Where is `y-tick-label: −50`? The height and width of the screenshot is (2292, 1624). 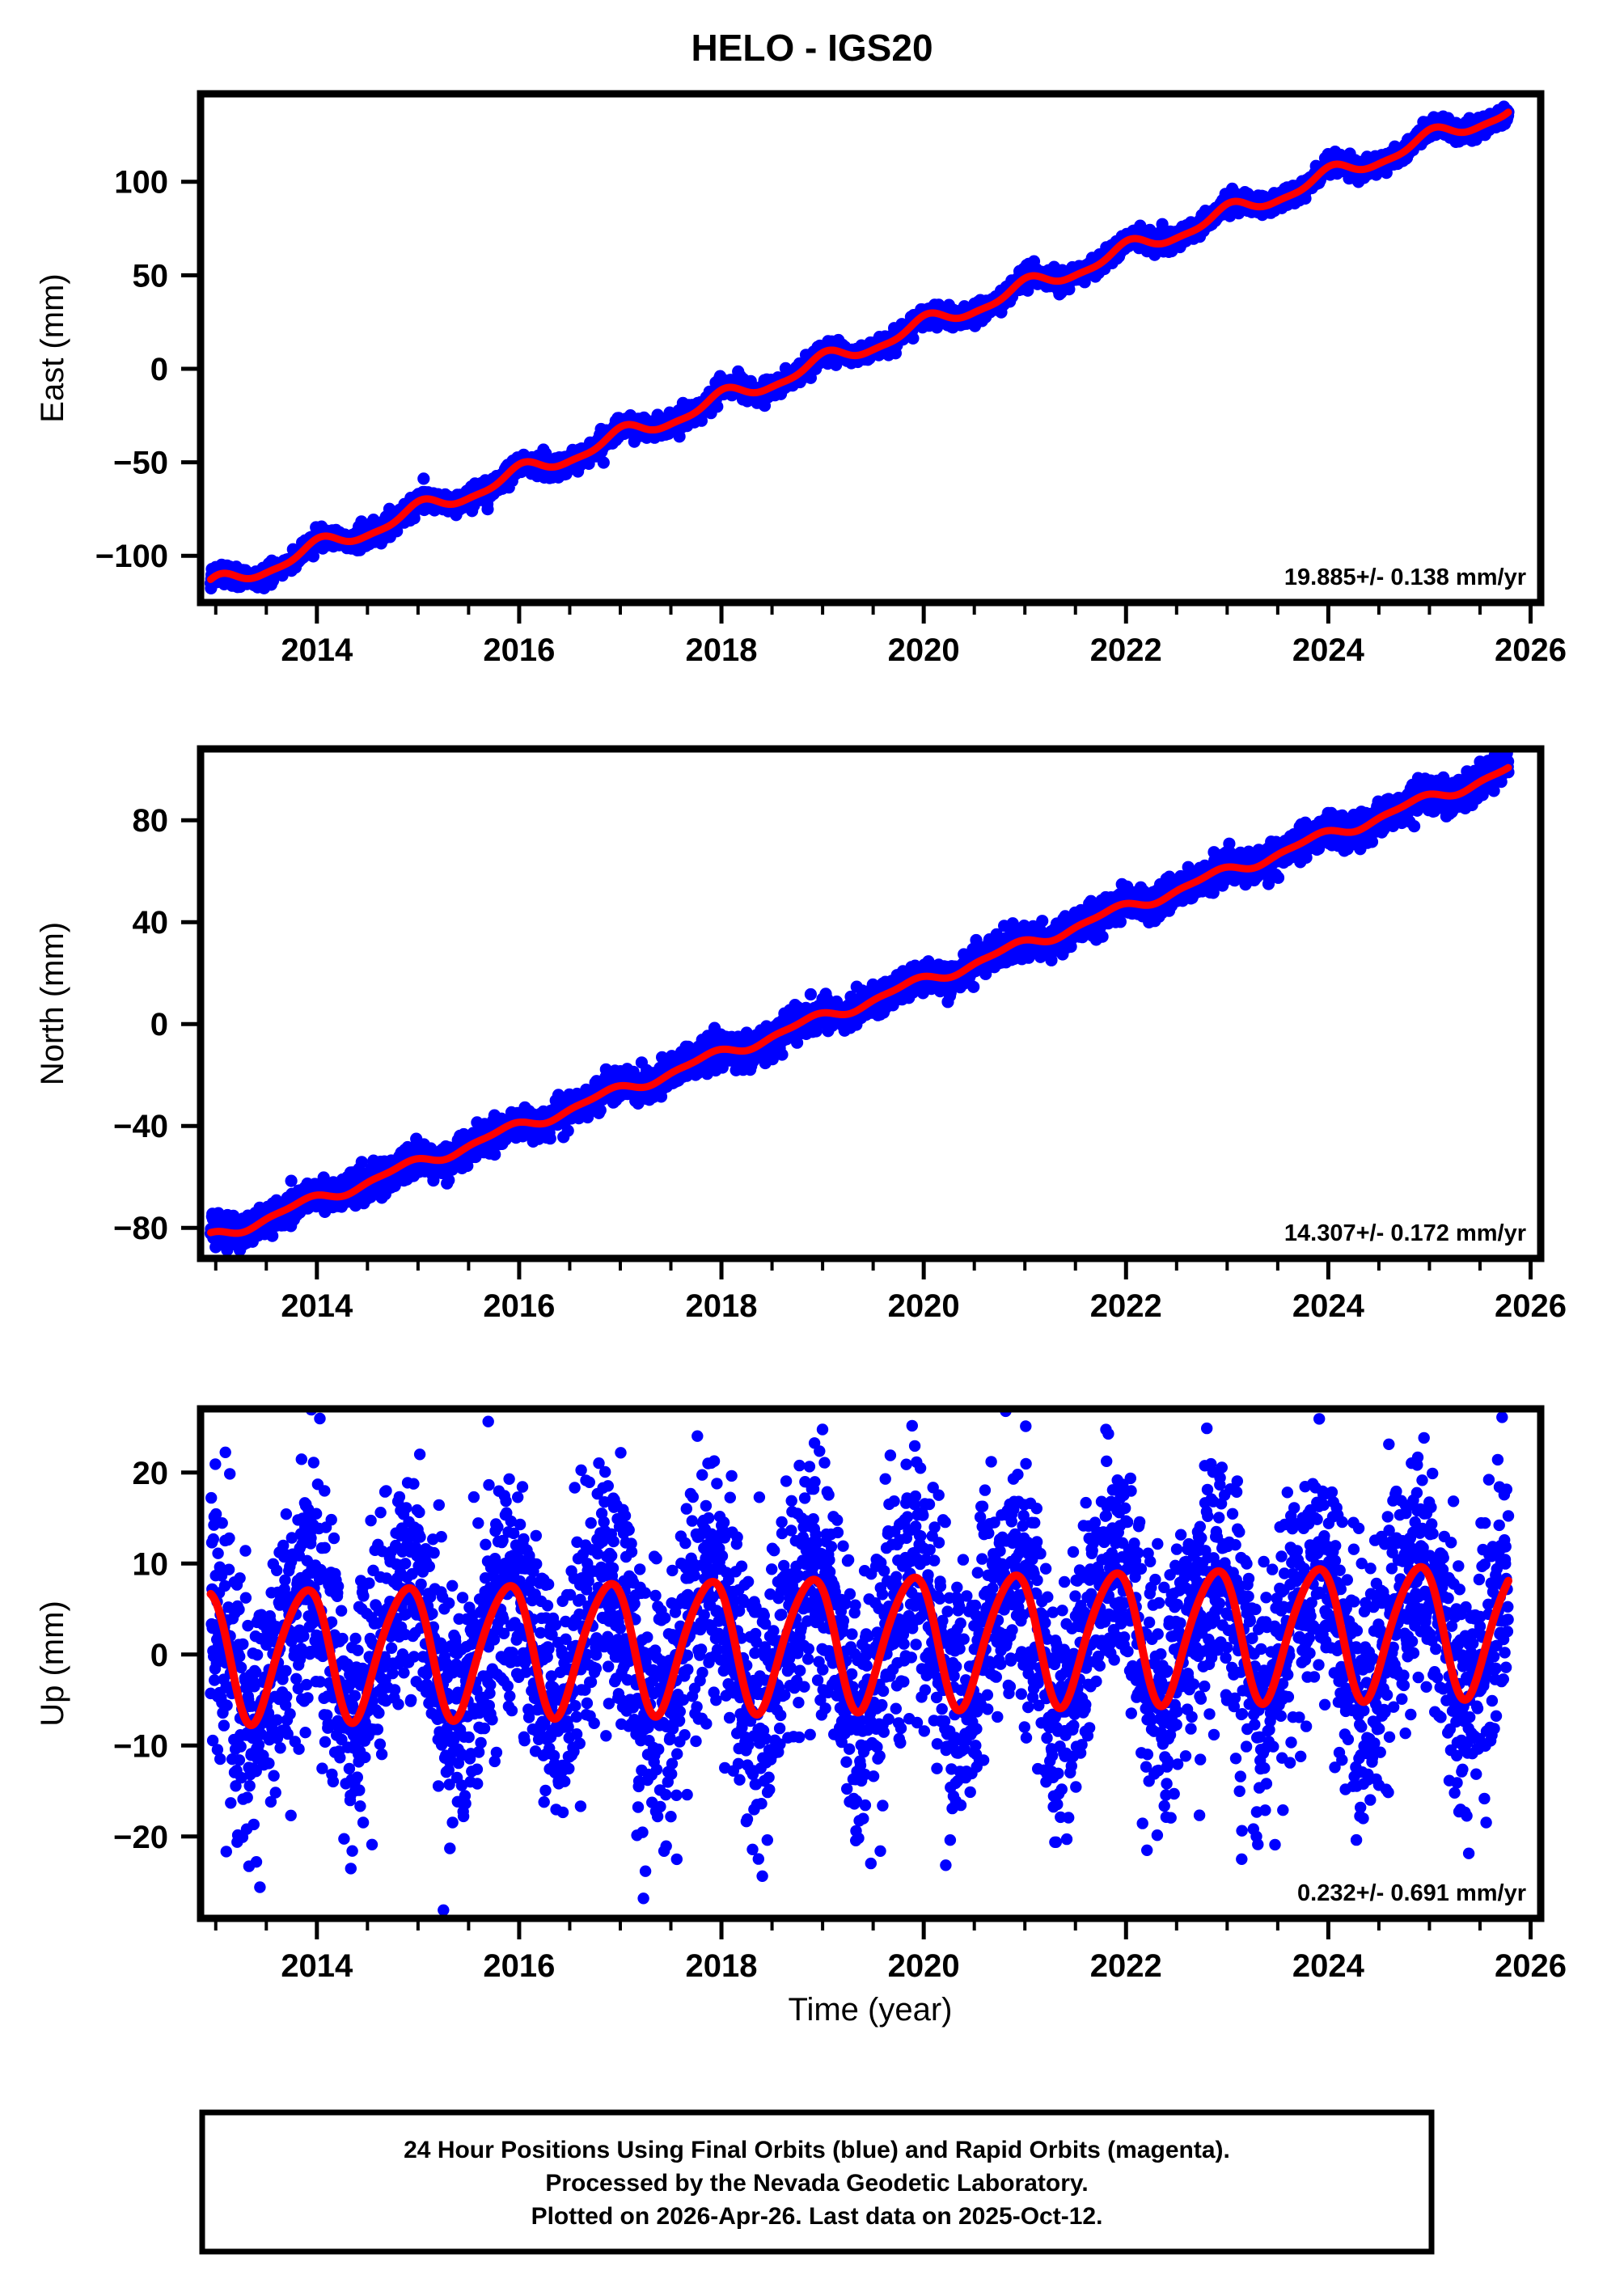
y-tick-label: −50 is located at coordinates (140, 464).